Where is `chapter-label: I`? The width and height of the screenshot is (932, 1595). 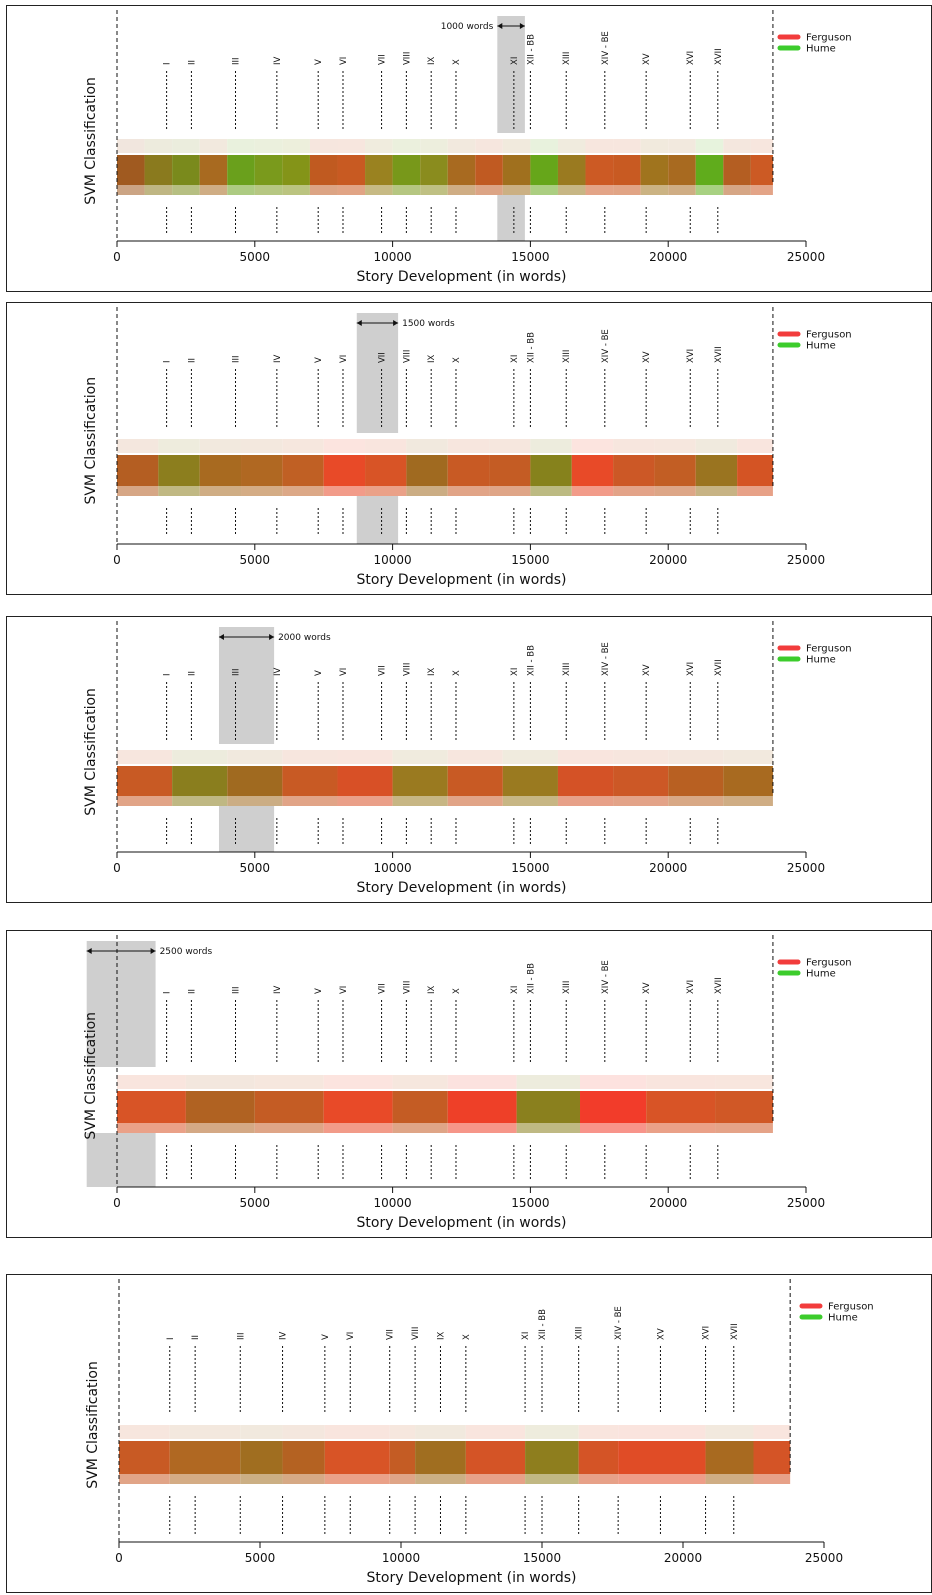
chapter-label: I is located at coordinates (171, 1338).